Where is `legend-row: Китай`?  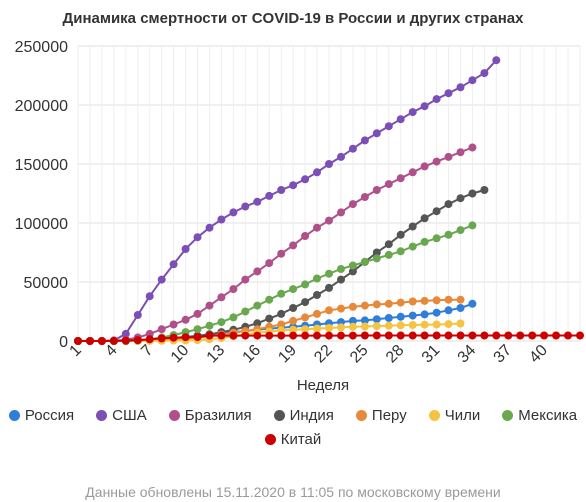
legend-row: Китай is located at coordinates (293, 439).